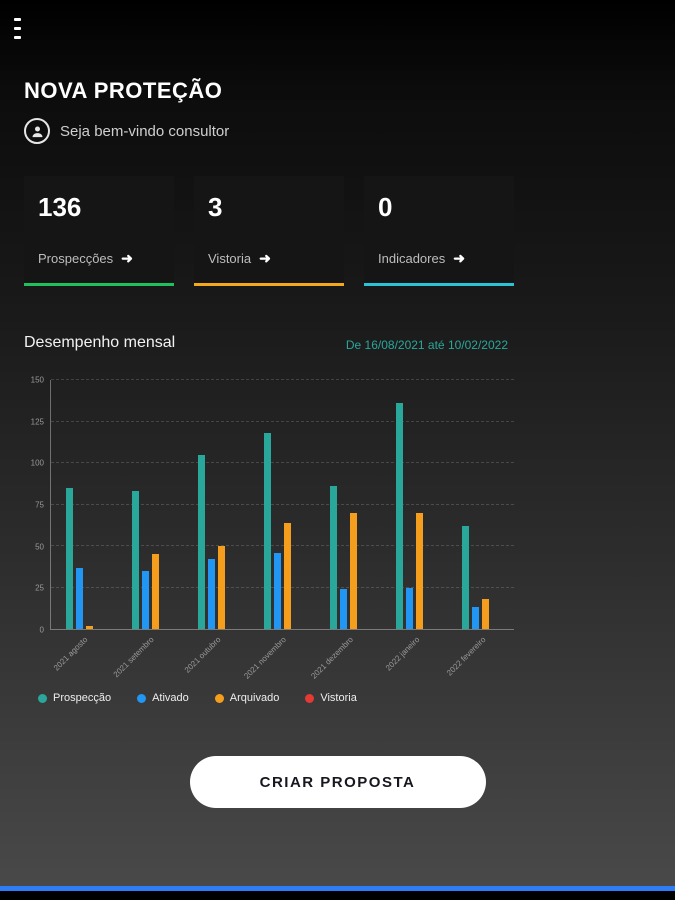 The width and height of the screenshot is (675, 900). I want to click on legend-label: Prospecção, so click(82, 698).